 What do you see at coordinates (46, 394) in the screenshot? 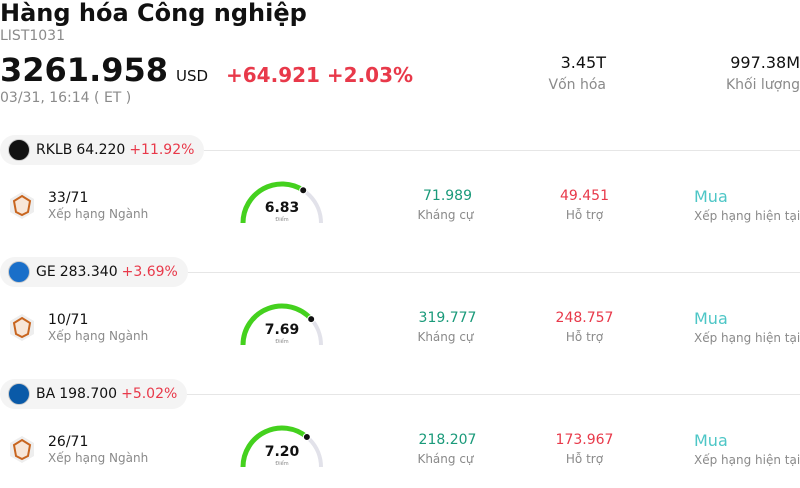
I see `ticker: BA` at bounding box center [46, 394].